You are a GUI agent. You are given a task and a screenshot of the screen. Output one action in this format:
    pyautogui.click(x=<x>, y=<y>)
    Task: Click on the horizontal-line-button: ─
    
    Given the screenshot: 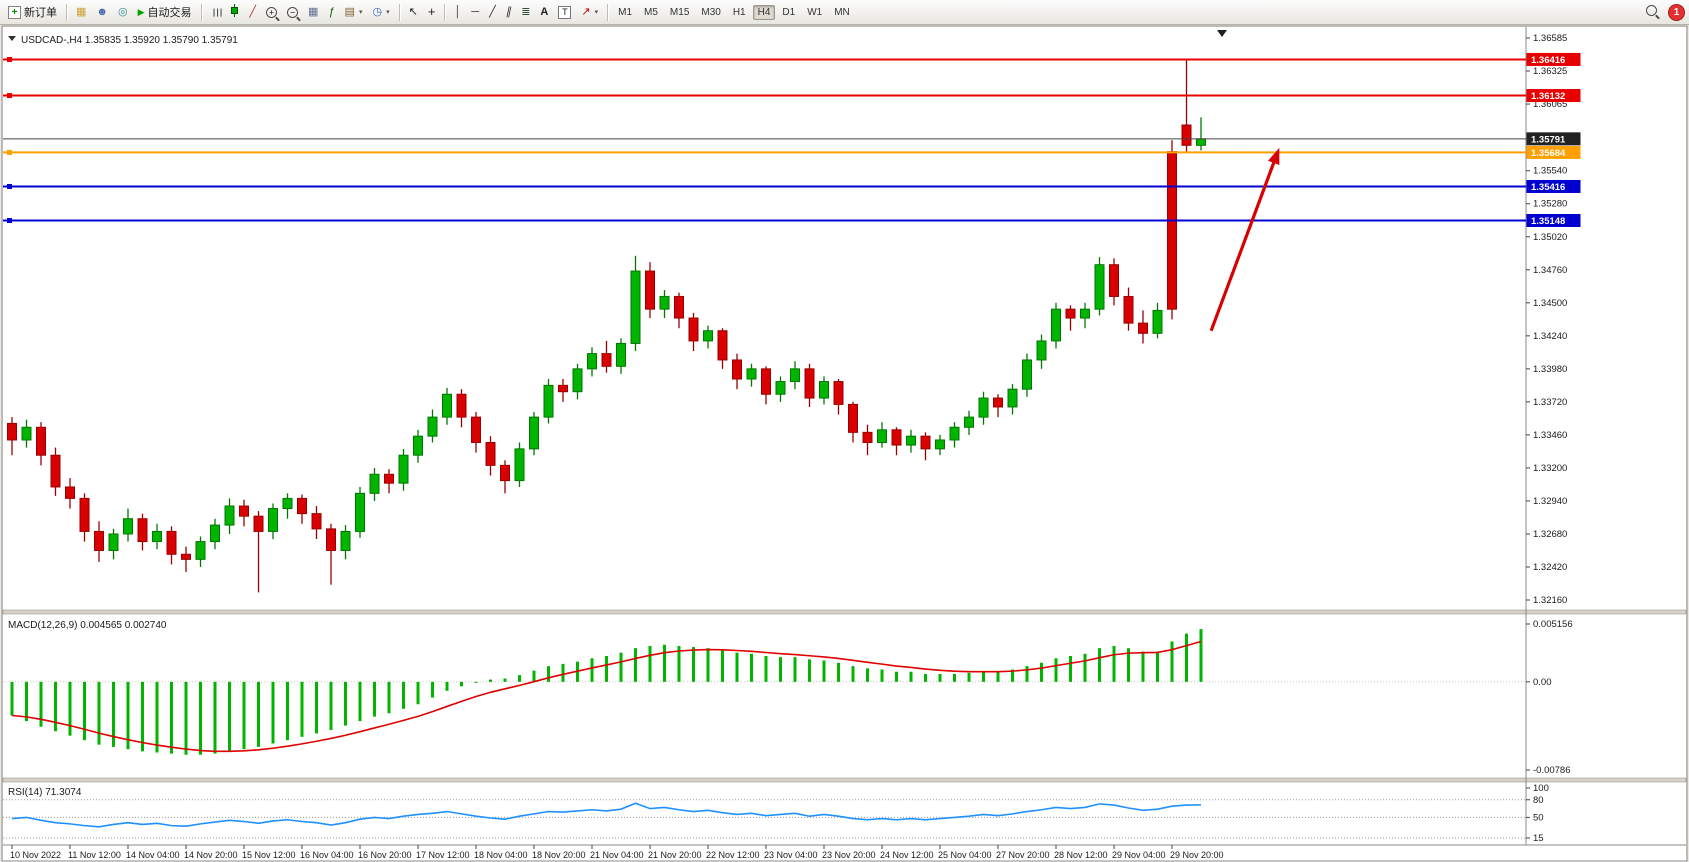 What is the action you would take?
    pyautogui.click(x=475, y=12)
    